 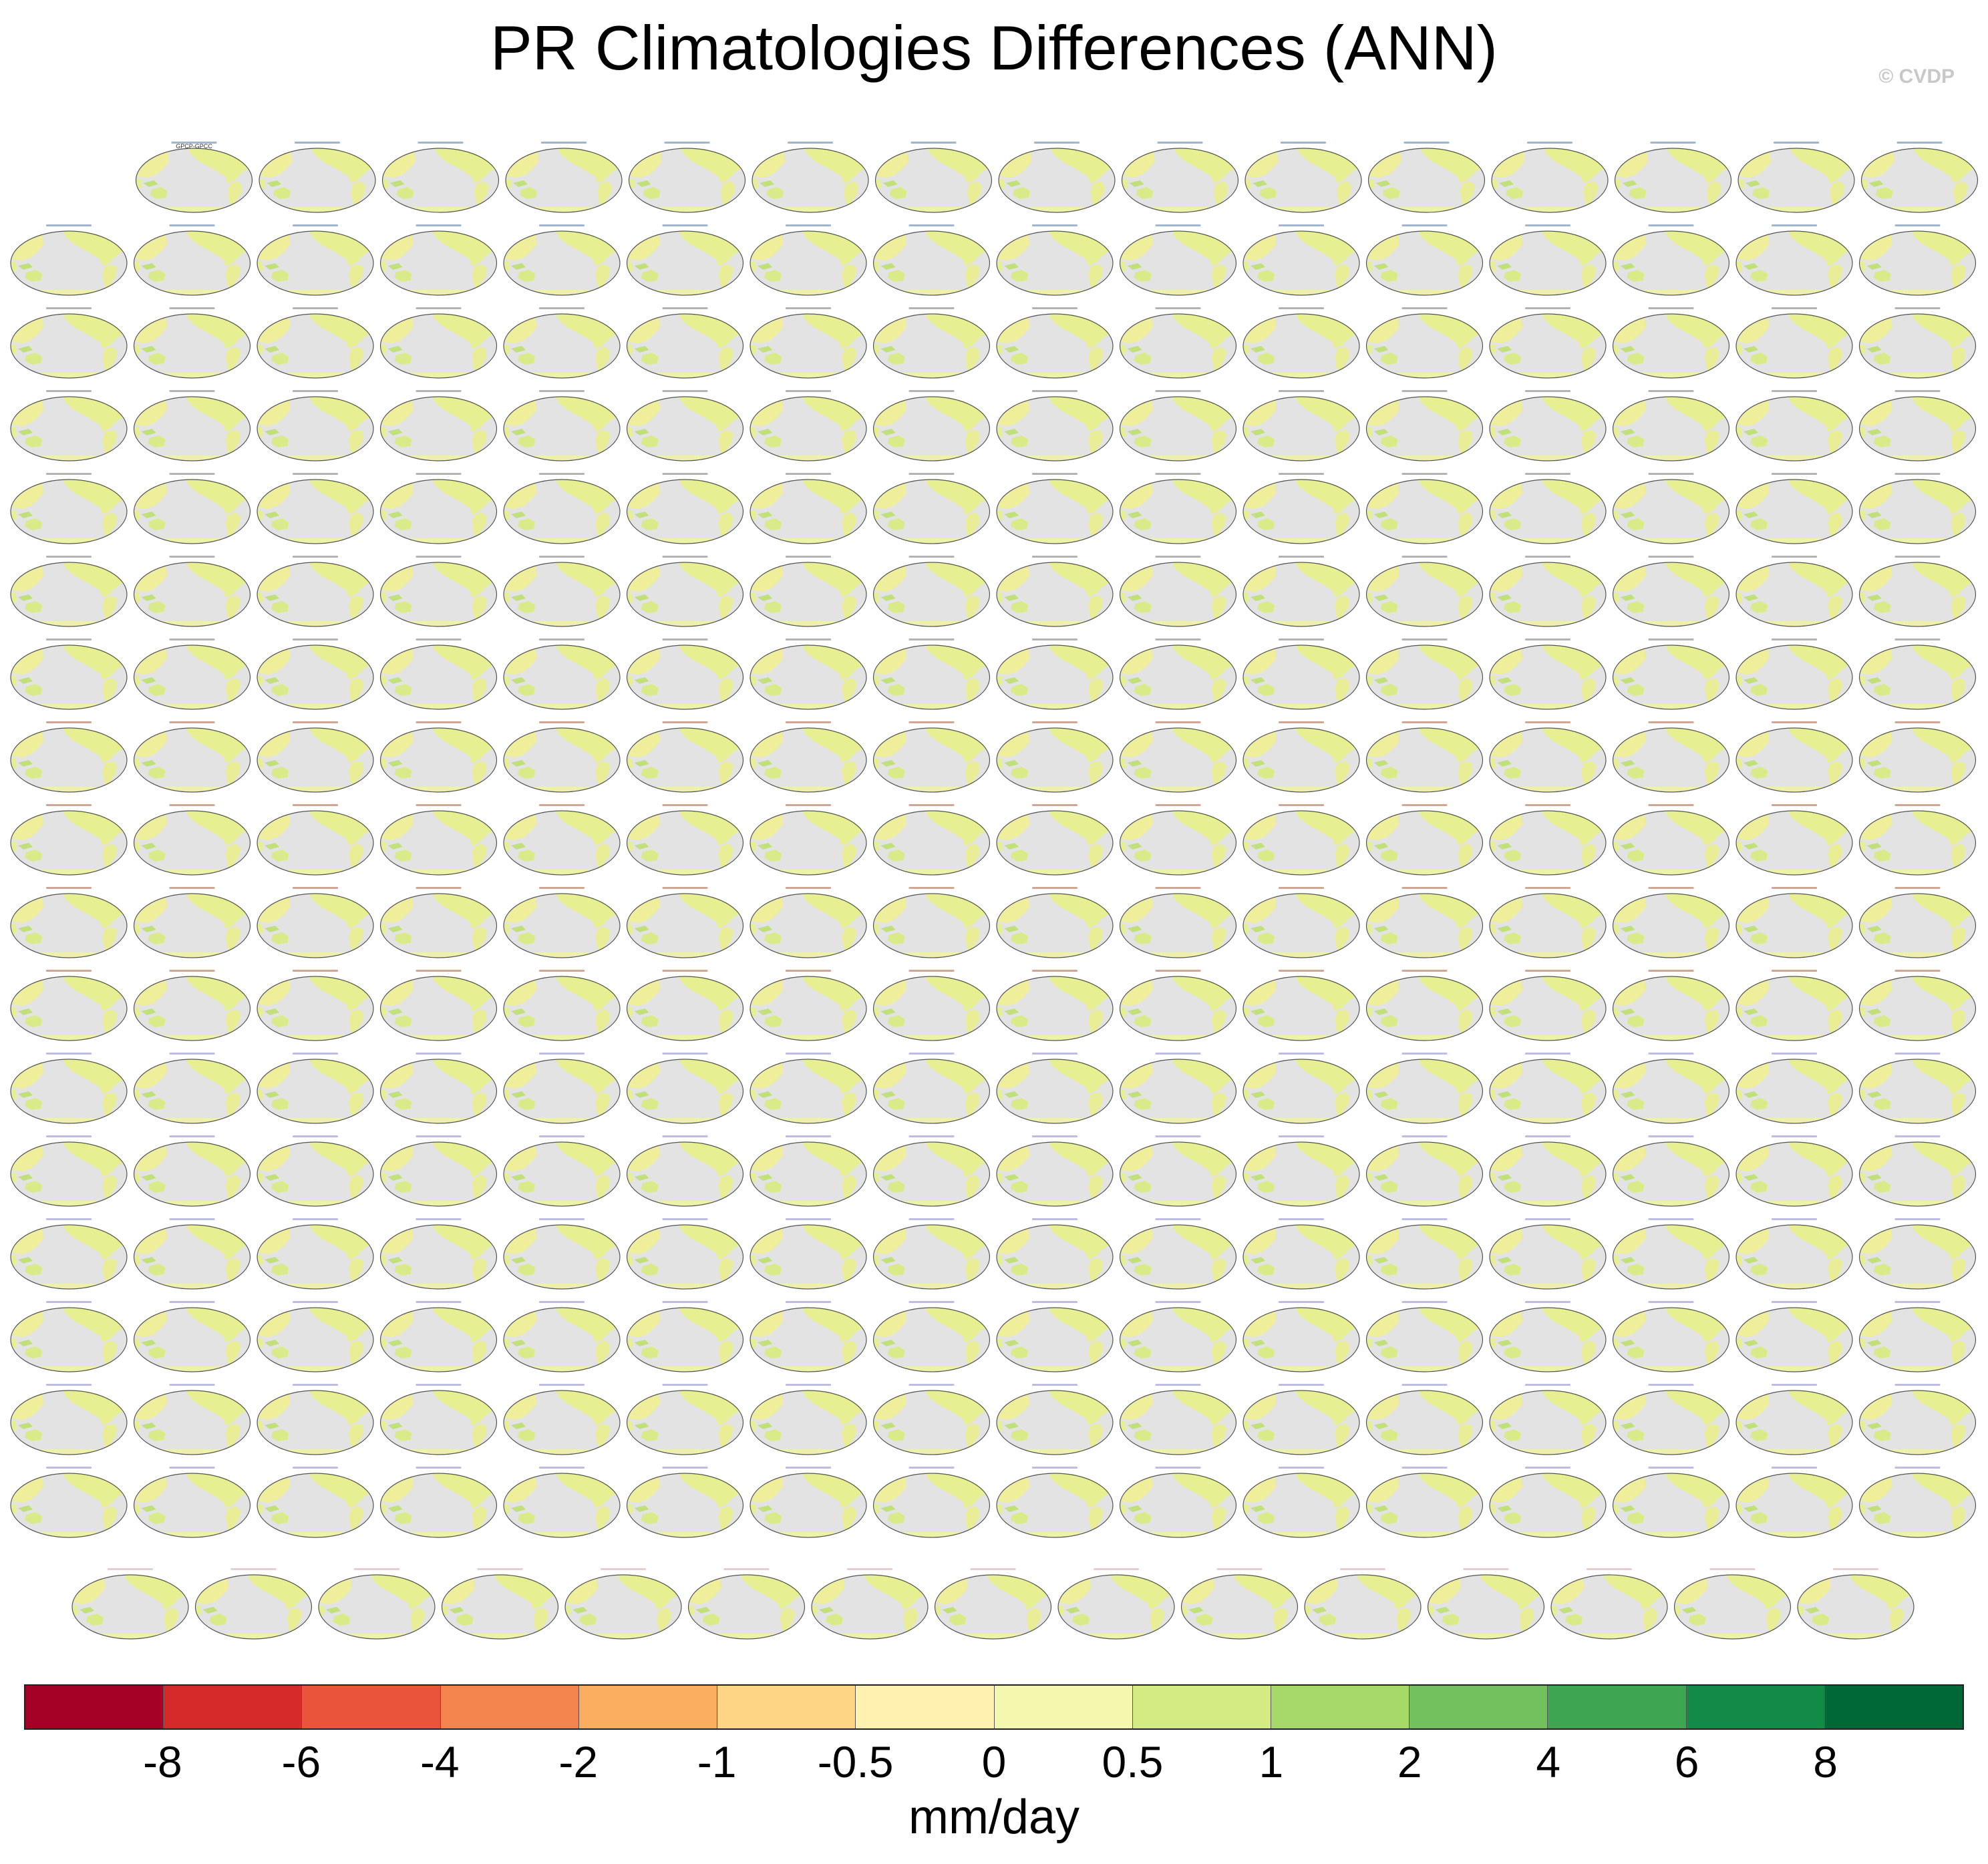 What do you see at coordinates (578, 1762) in the screenshot?
I see `colorbar-tick-label: -2` at bounding box center [578, 1762].